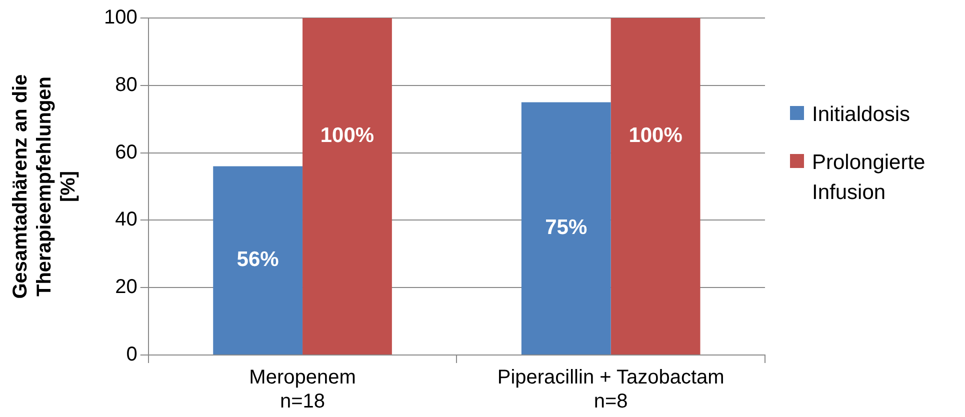 This screenshot has height=417, width=965. I want to click on data-label: 56%, so click(258, 260).